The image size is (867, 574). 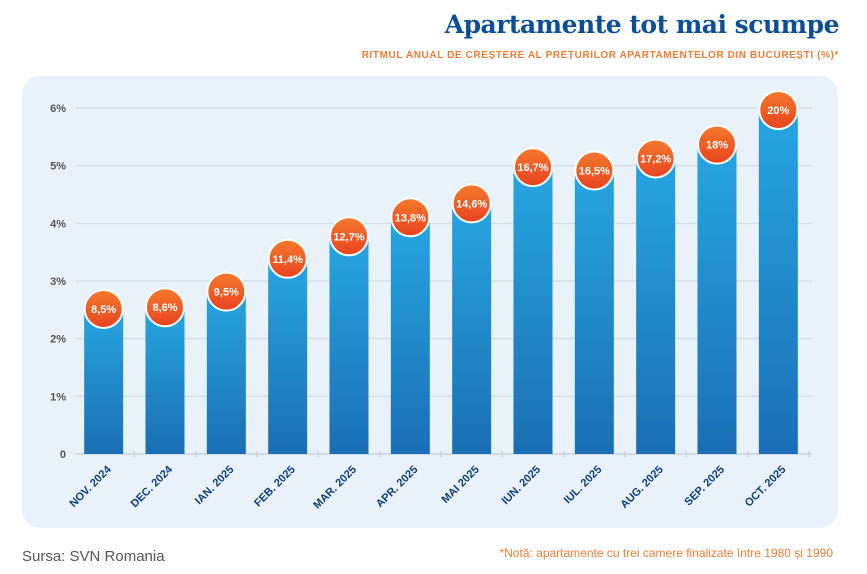 What do you see at coordinates (152, 486) in the screenshot?
I see `x-tick-label: DEC. 2024` at bounding box center [152, 486].